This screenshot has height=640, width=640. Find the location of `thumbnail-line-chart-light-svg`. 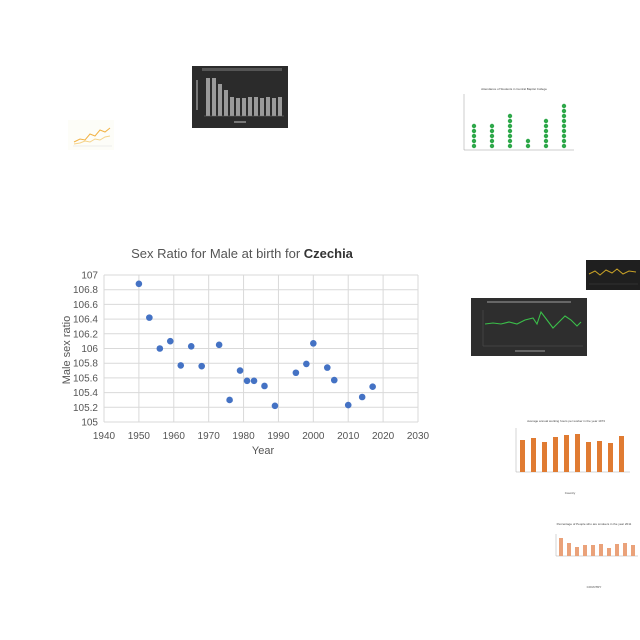

thumbnail-line-chart-light-svg is located at coordinates (91, 135).